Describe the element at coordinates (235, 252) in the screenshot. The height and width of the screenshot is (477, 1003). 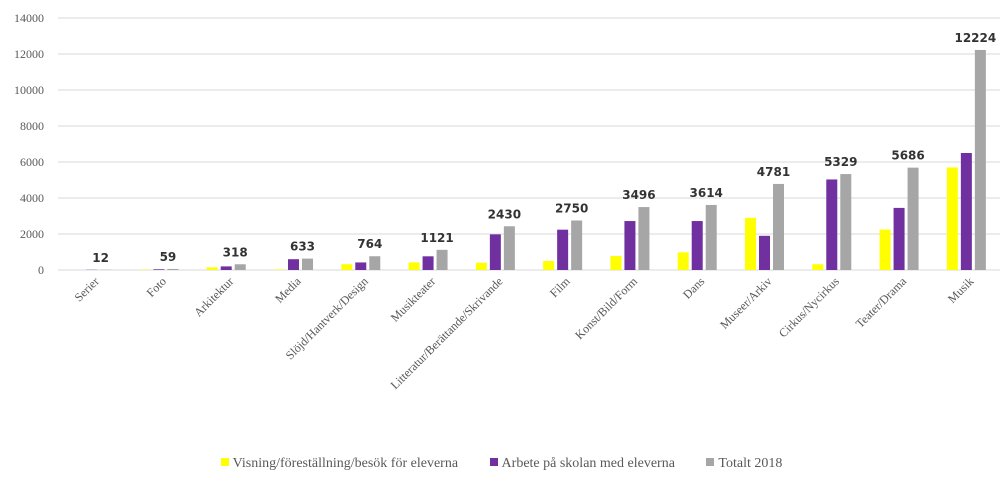
I see `data-label: 318` at that location.